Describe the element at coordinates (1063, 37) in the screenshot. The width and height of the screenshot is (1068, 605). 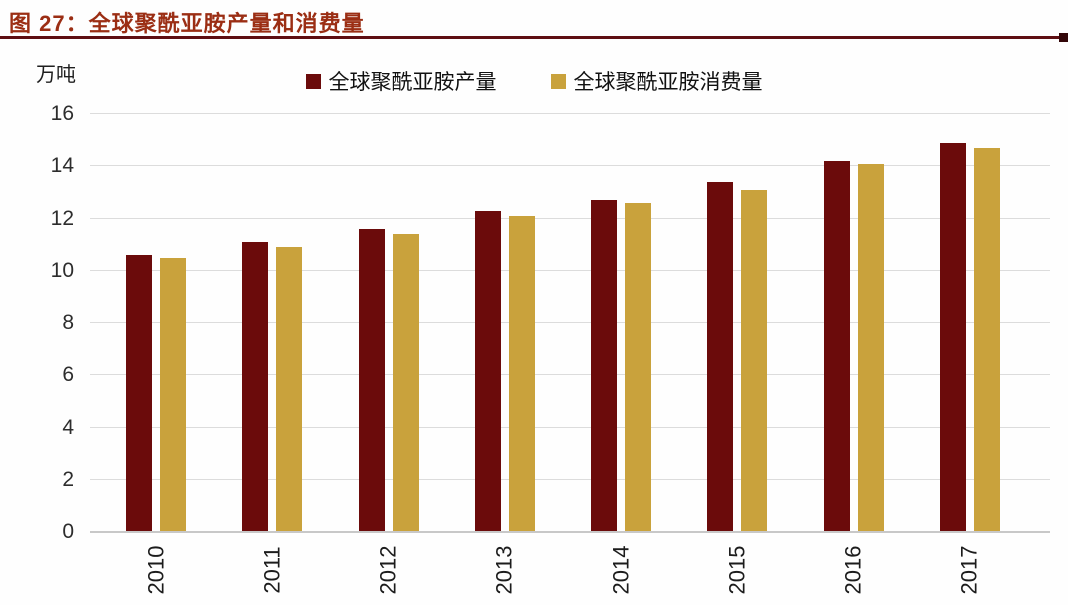
I see `divider-end-cap` at that location.